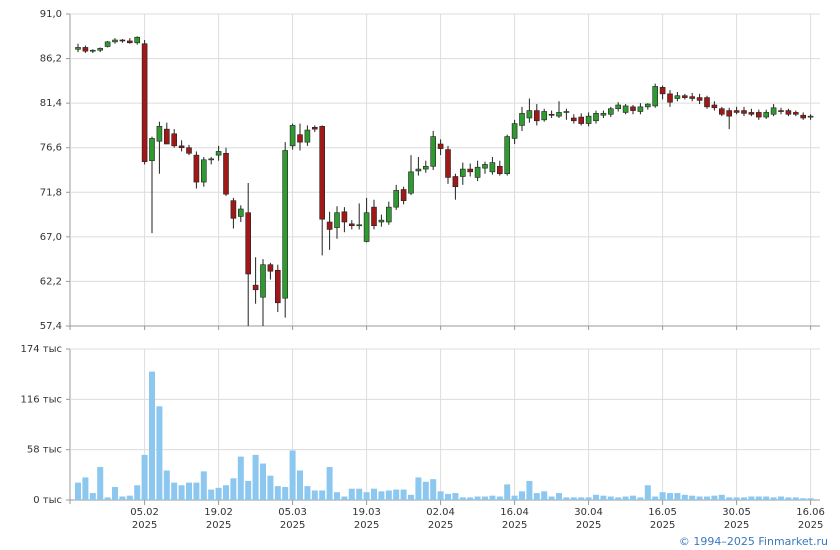 Image resolution: width=840 pixels, height=550 pixels. I want to click on y-tick-label: 57,4, so click(51, 326).